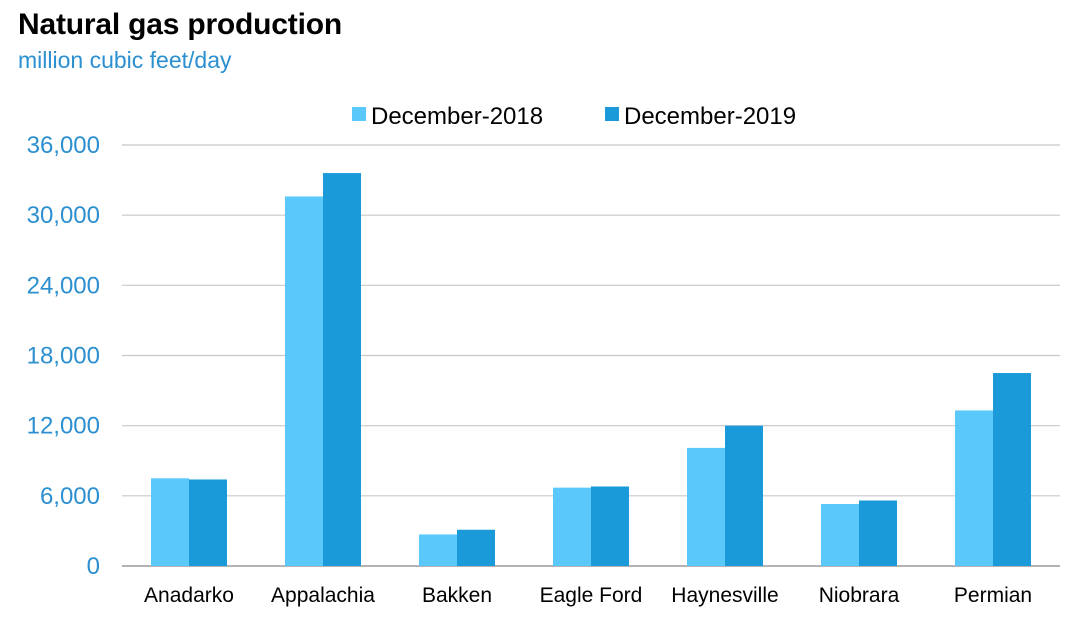 This screenshot has height=628, width=1086. I want to click on y-axis-ticks: 0 6,000 12,000 18,000 24,000 30,000 36,000, so click(63, 356).